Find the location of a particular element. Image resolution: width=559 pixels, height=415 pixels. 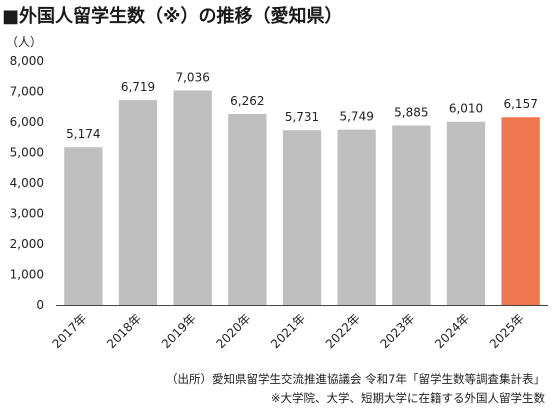

data-label: 5,731 is located at coordinates (302, 117).